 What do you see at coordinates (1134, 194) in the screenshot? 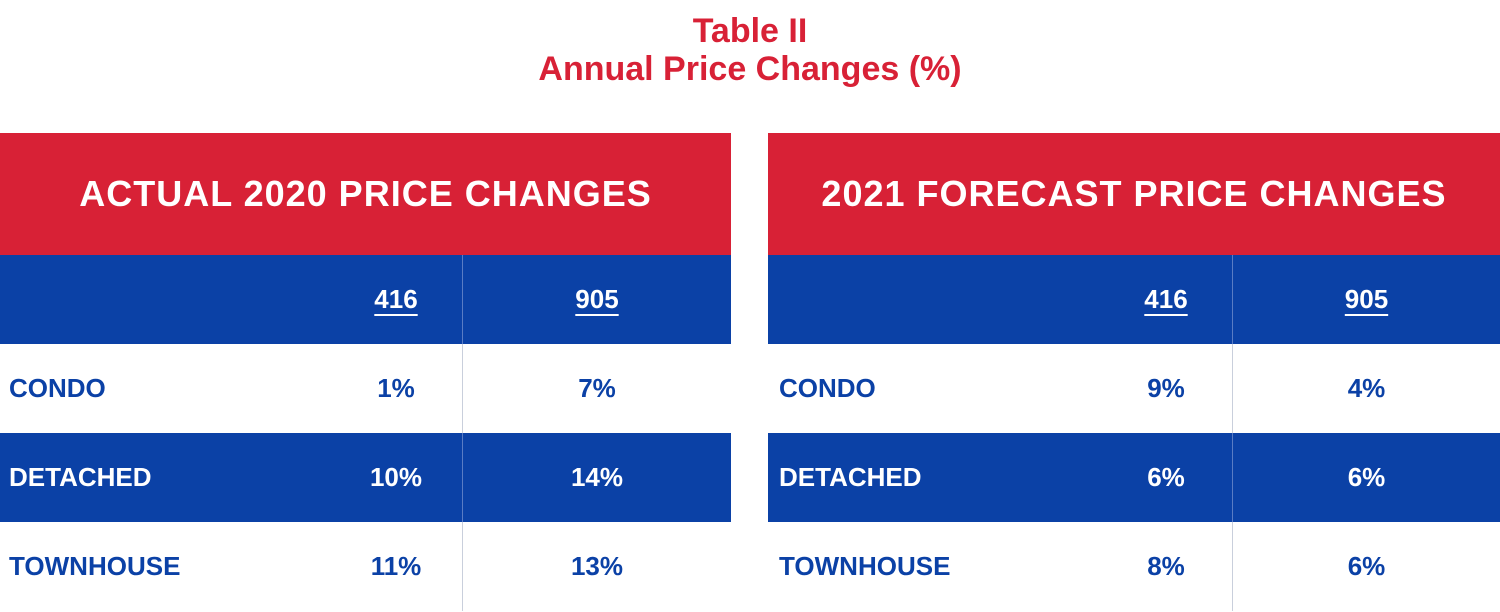
I see `table-header: 2021 FORECAST PRICE CHANGES` at bounding box center [1134, 194].